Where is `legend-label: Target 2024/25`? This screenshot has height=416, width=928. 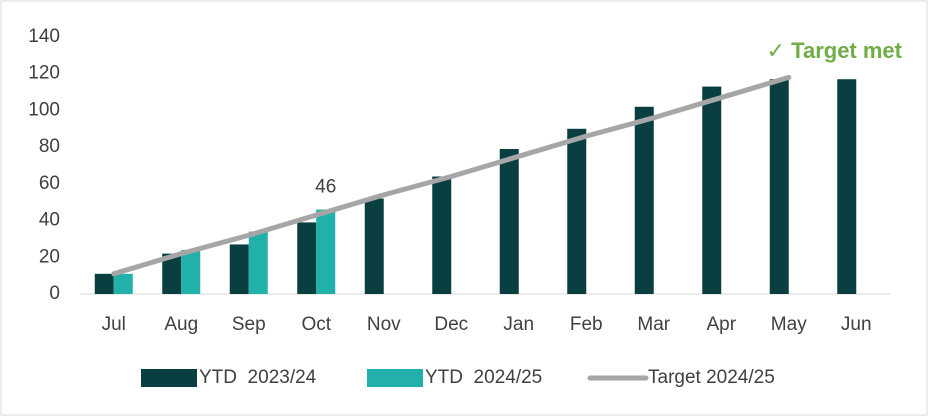 legend-label: Target 2024/25 is located at coordinates (711, 377).